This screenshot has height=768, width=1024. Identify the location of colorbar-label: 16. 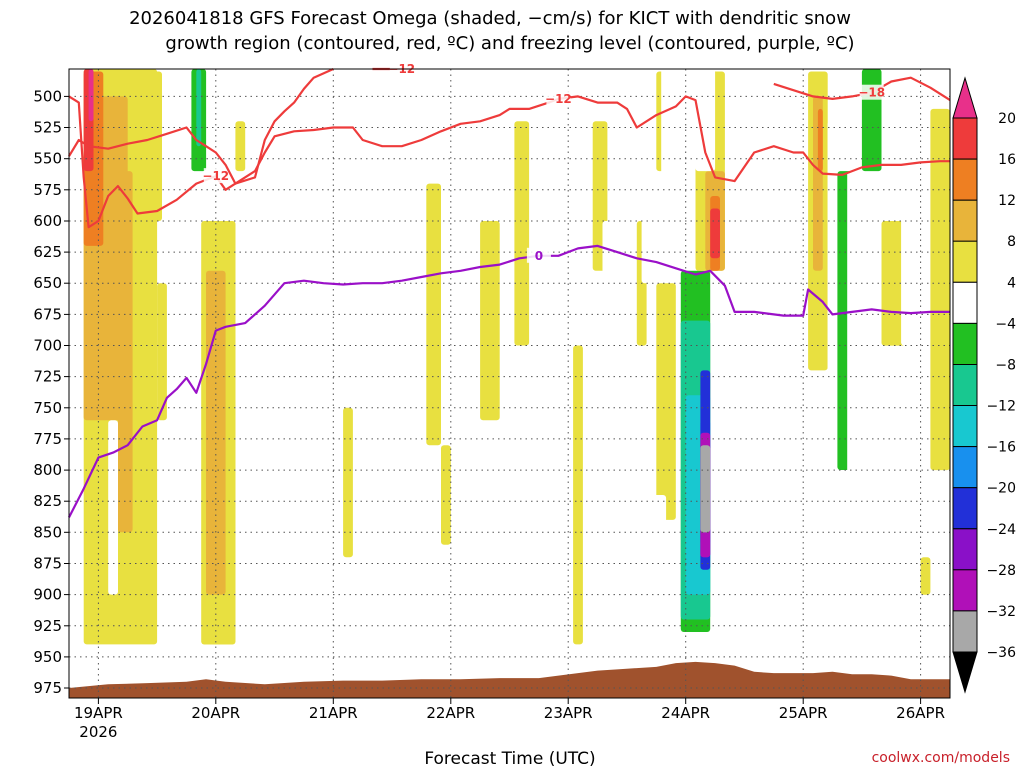
(1007, 160).